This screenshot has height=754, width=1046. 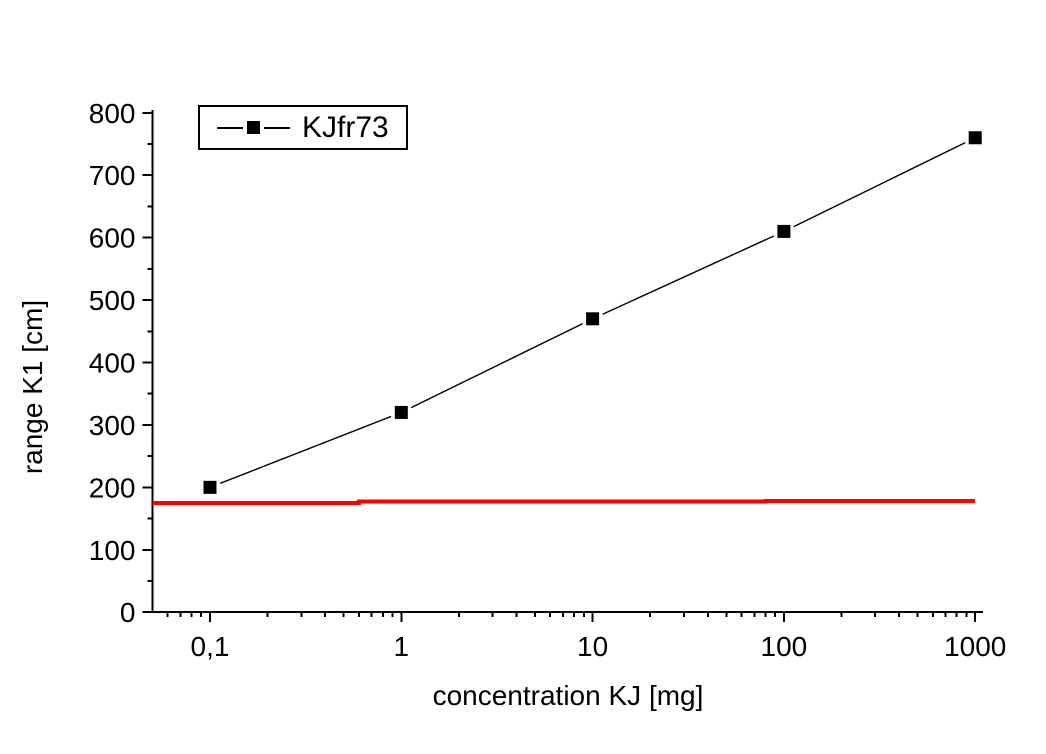 I want to click on x-tick-label: 0,1, so click(x=210, y=646).